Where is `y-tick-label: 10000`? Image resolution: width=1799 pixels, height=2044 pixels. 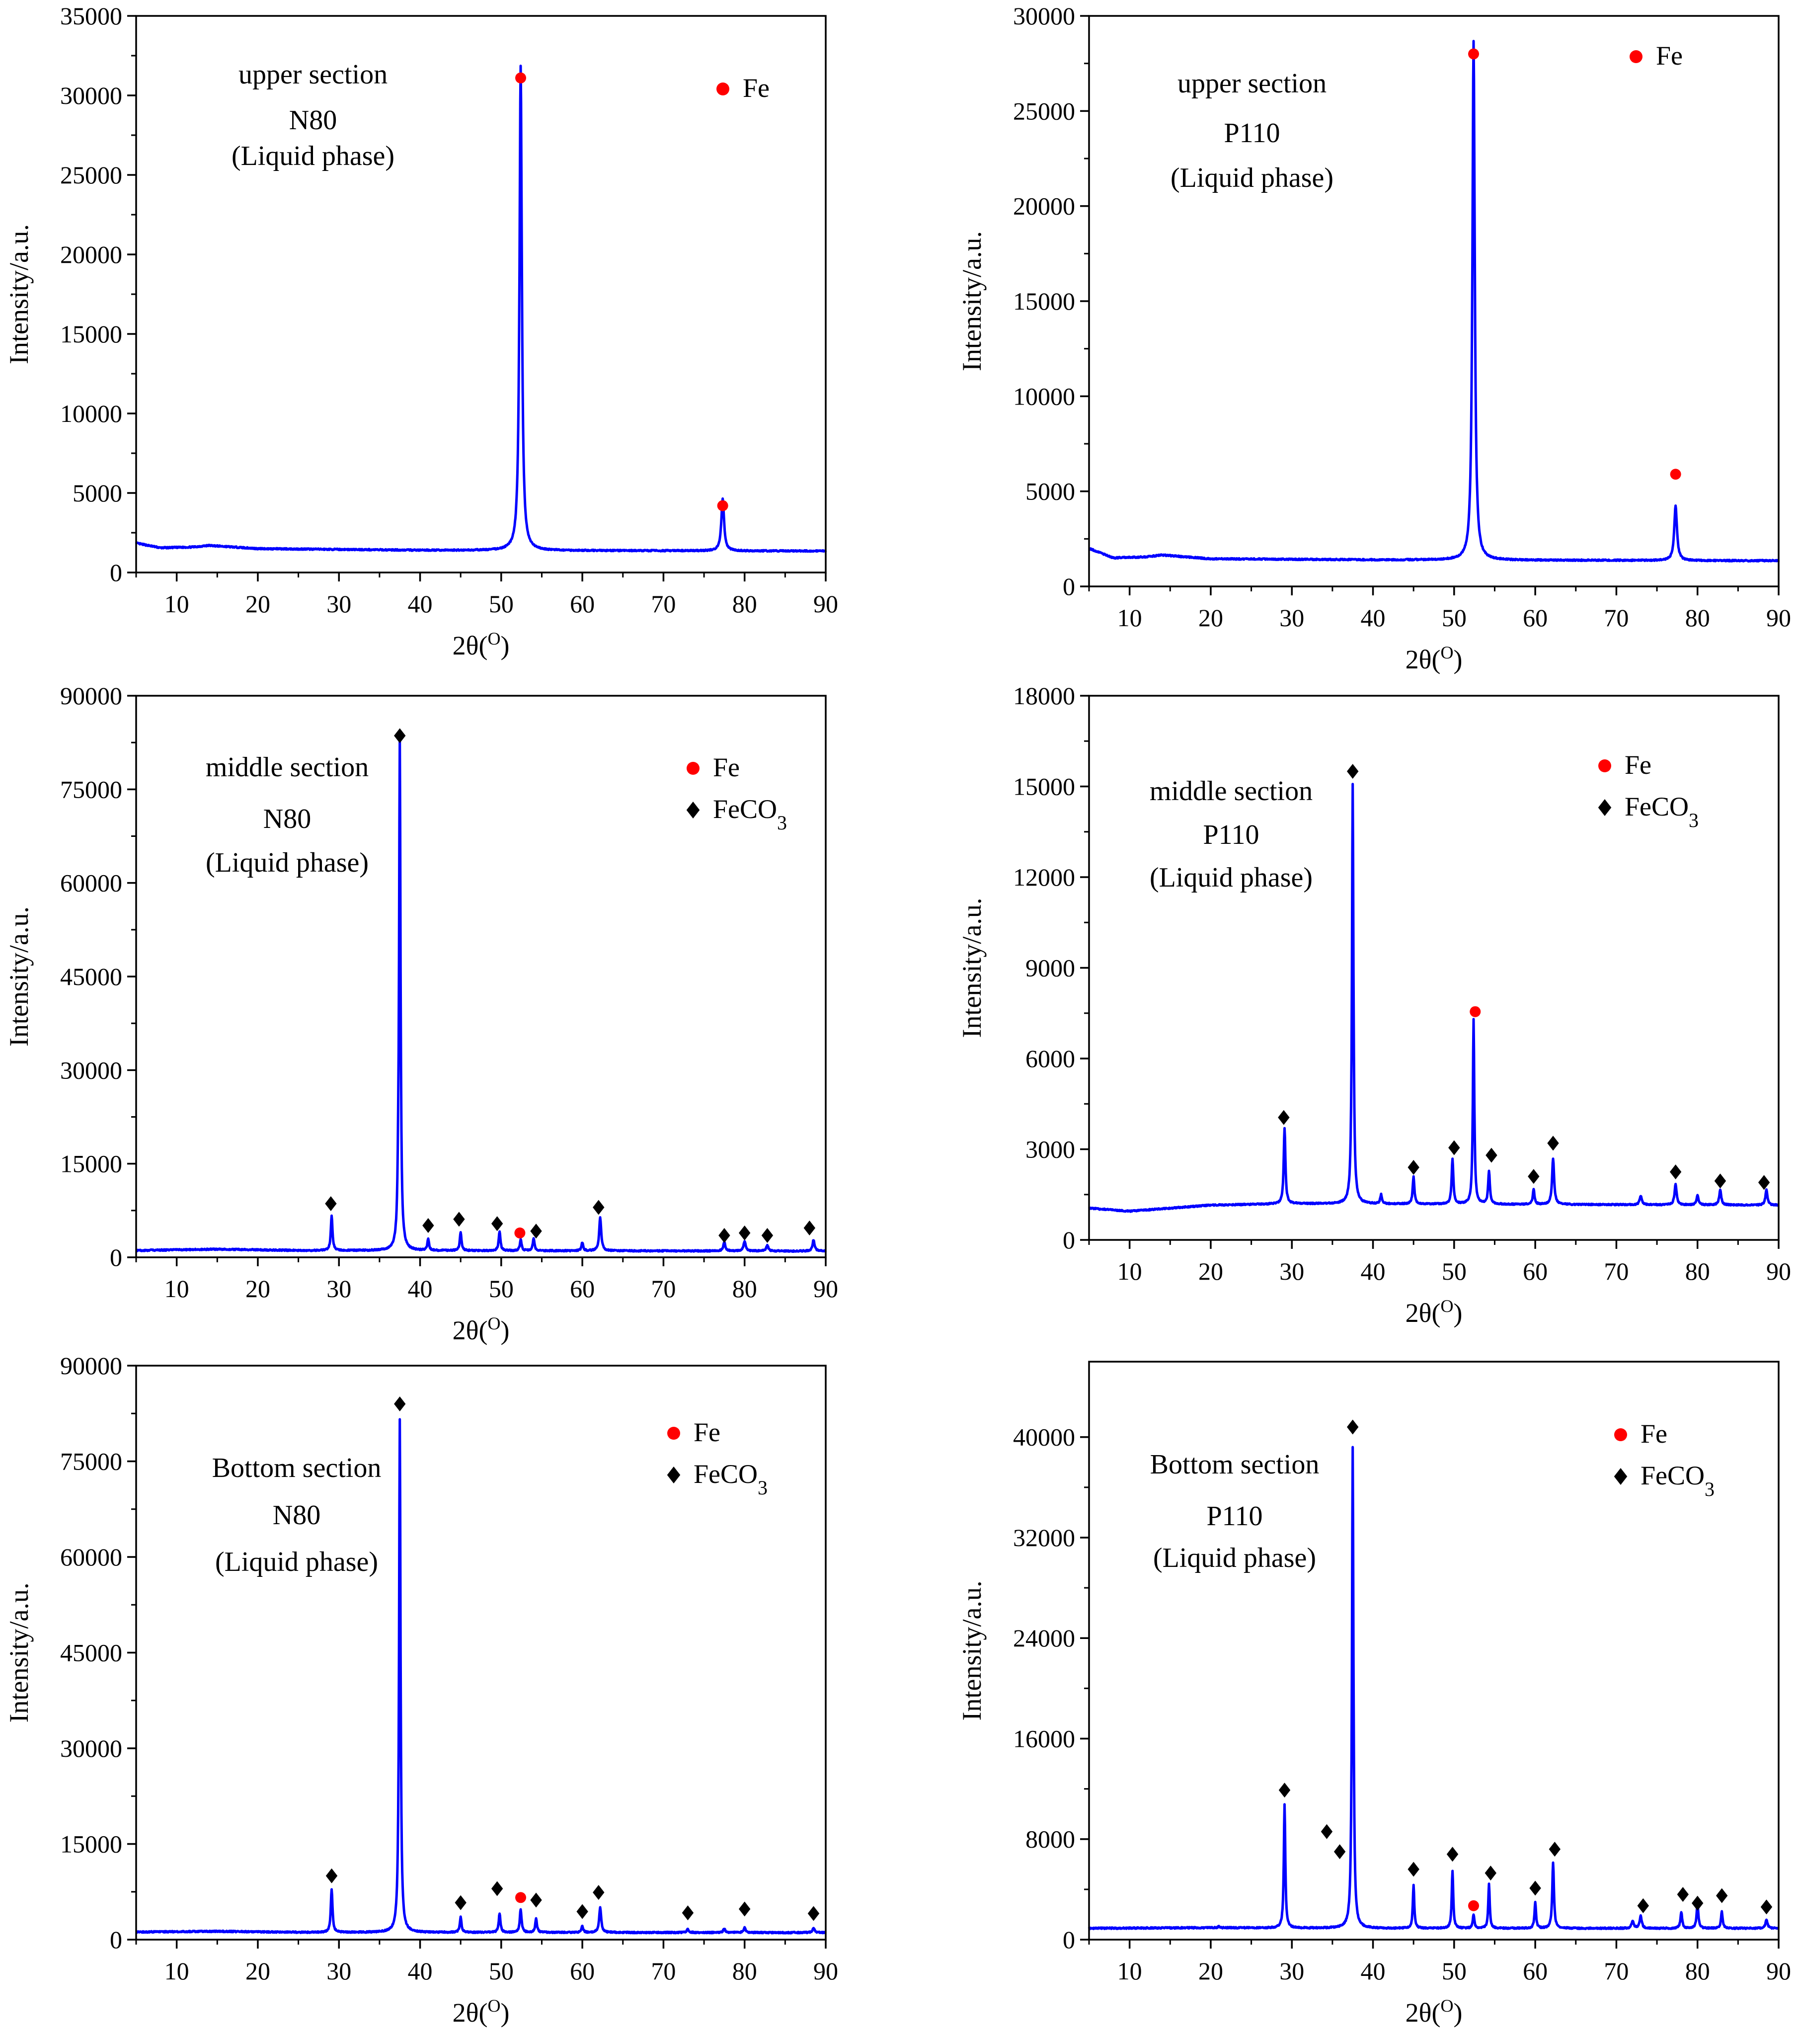 y-tick-label: 10000 is located at coordinates (1044, 396).